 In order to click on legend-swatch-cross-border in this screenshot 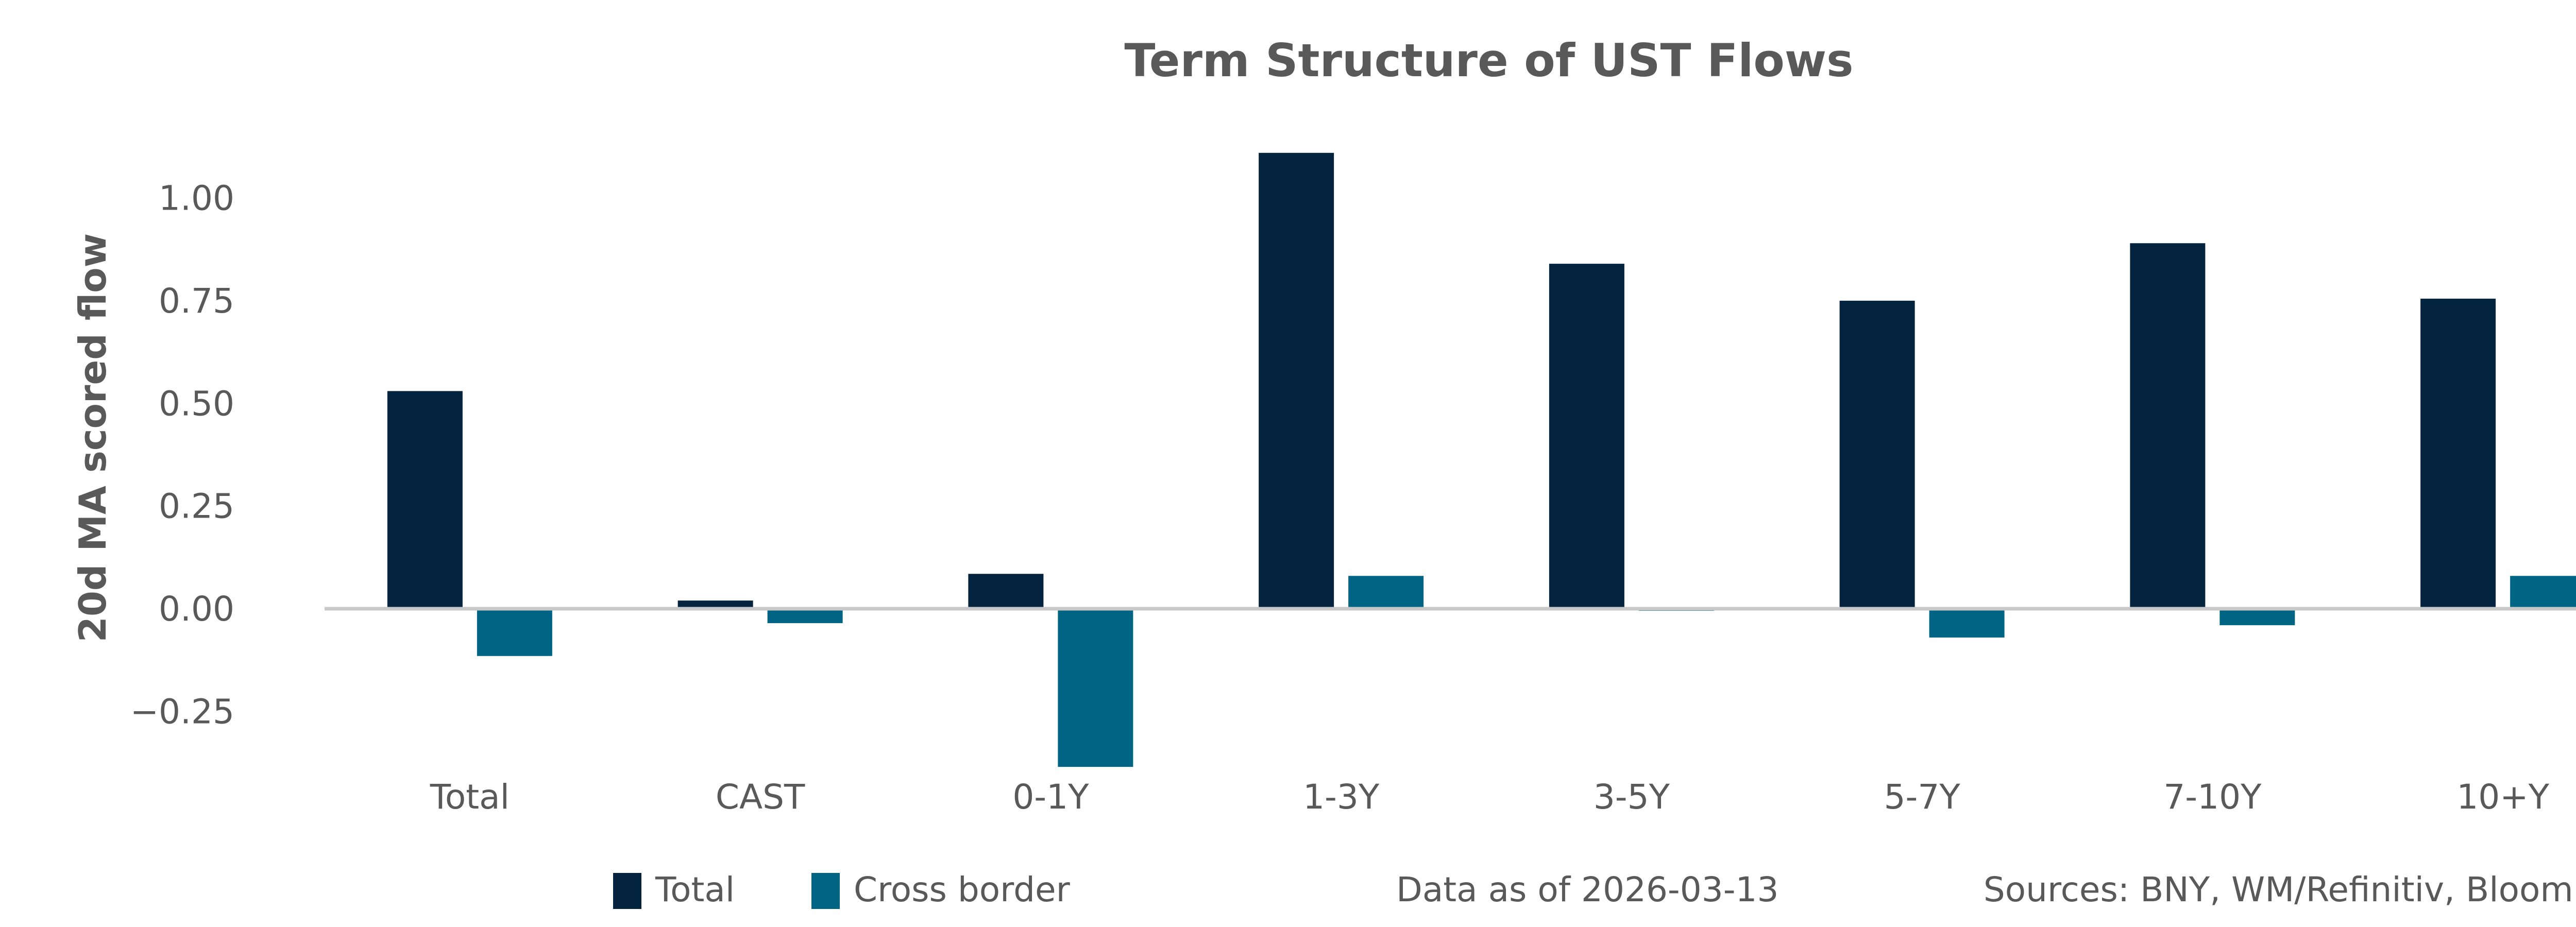, I will do `click(825, 891)`.